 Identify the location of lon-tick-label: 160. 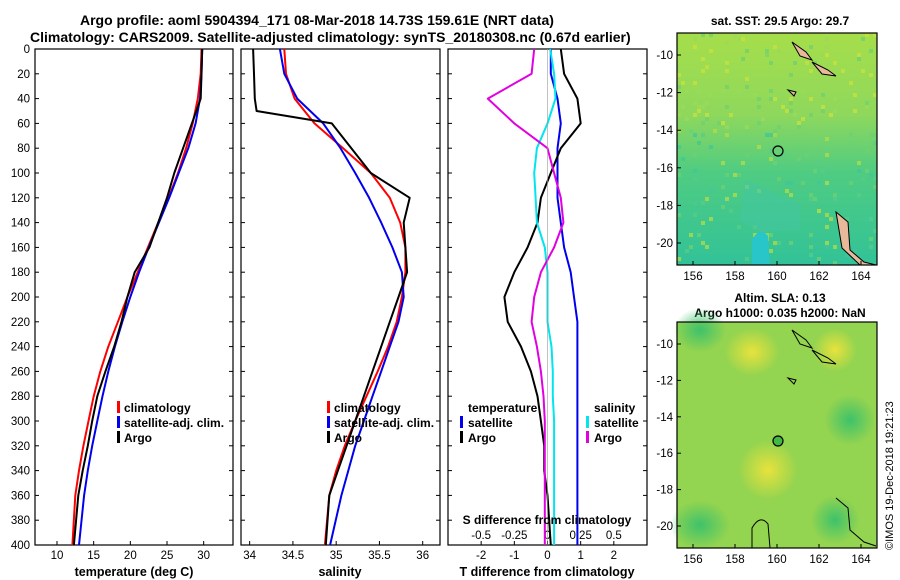
(776, 560).